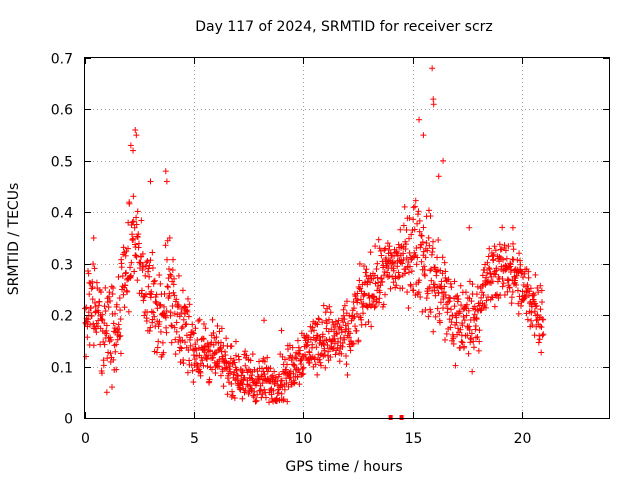 Image resolution: width=640 pixels, height=480 pixels. Describe the element at coordinates (523, 439) in the screenshot. I see `x-tick-label: 20` at that location.